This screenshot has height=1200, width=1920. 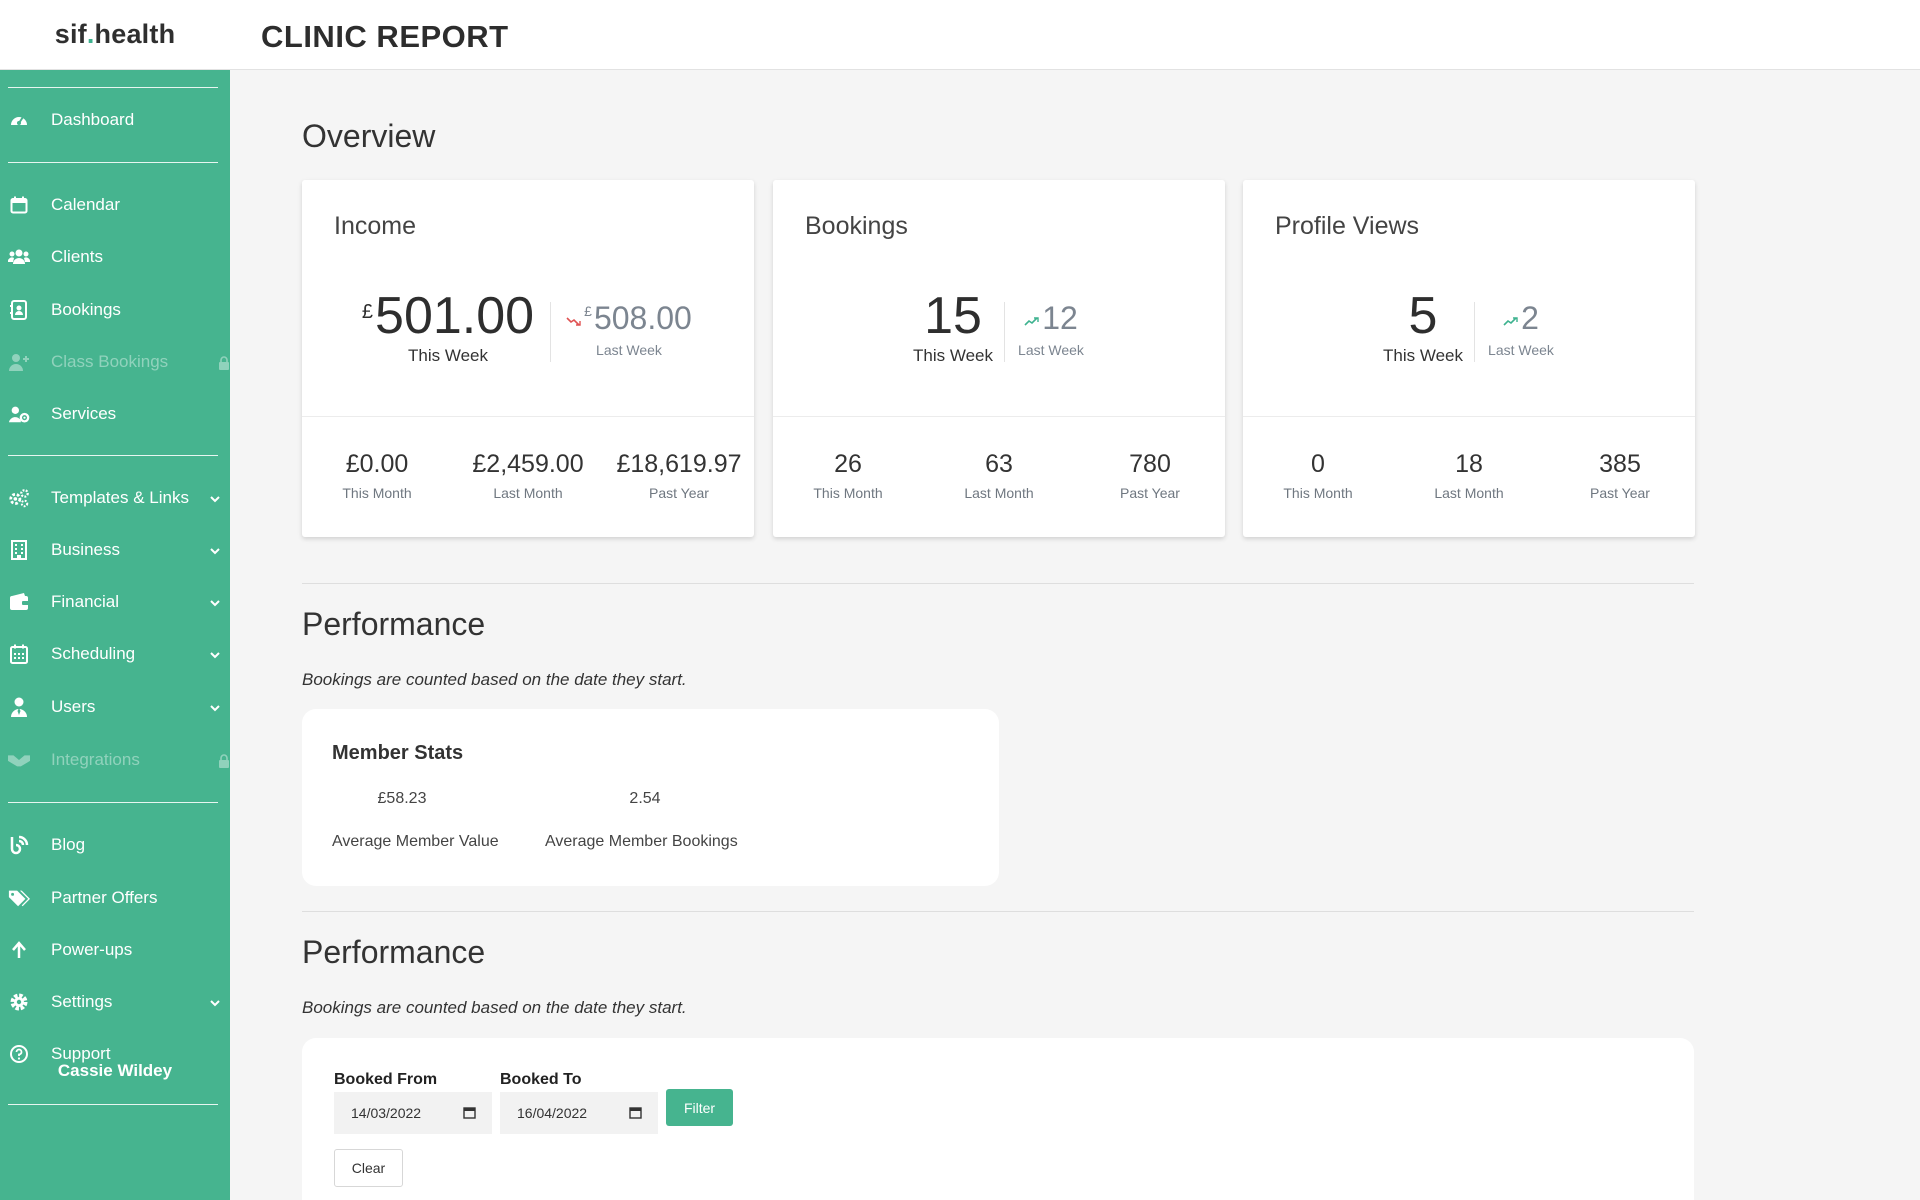 What do you see at coordinates (528, 464) in the screenshot?
I see `stat-value: £2,459.00` at bounding box center [528, 464].